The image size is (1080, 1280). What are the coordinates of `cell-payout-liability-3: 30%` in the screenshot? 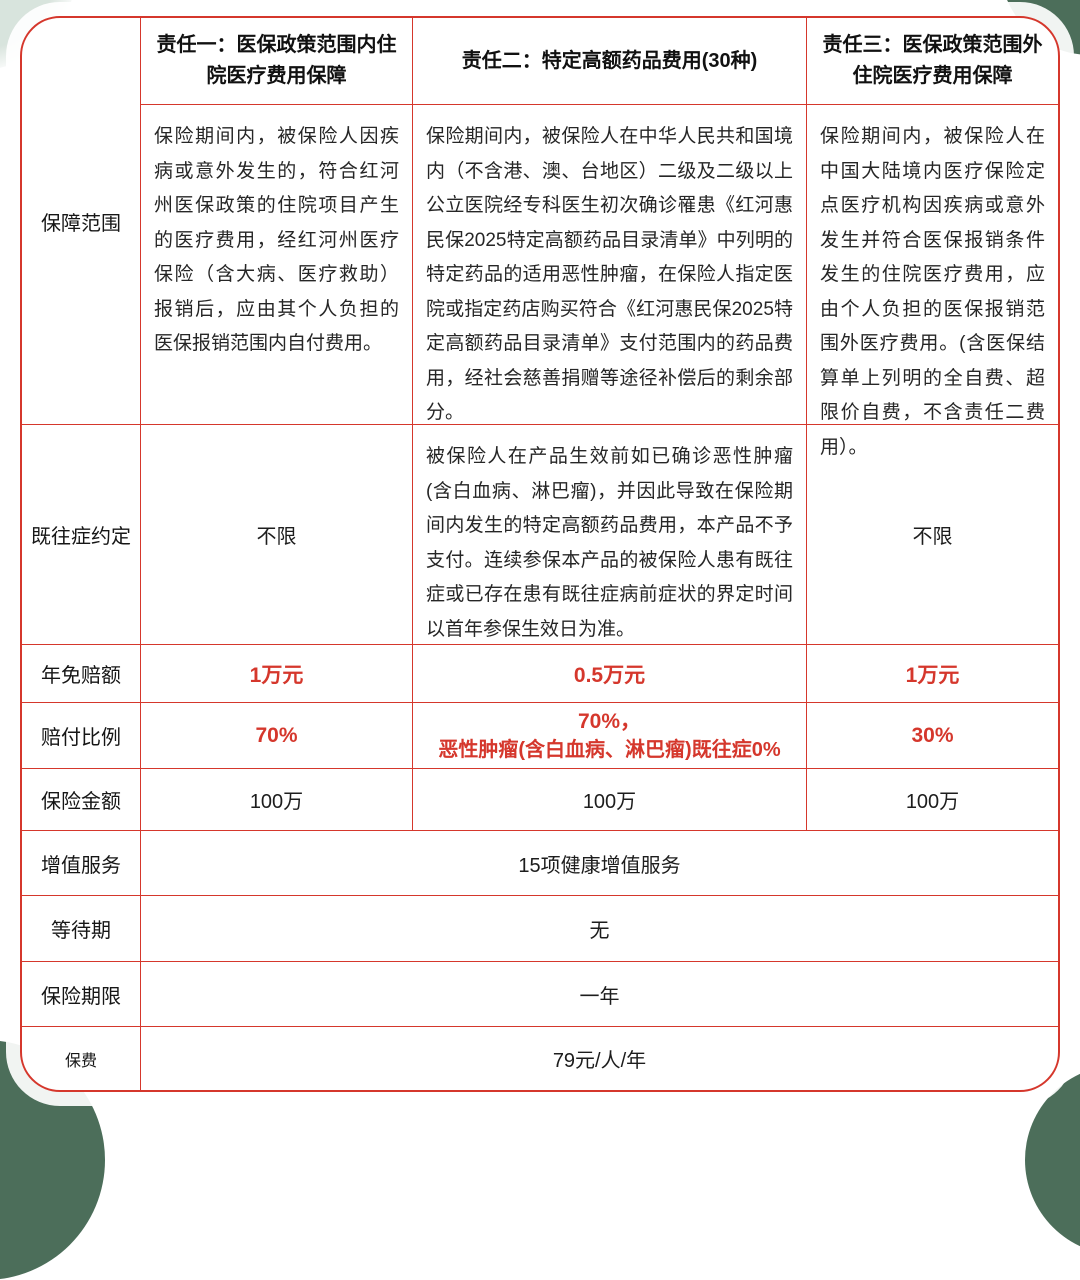 It's located at (932, 735).